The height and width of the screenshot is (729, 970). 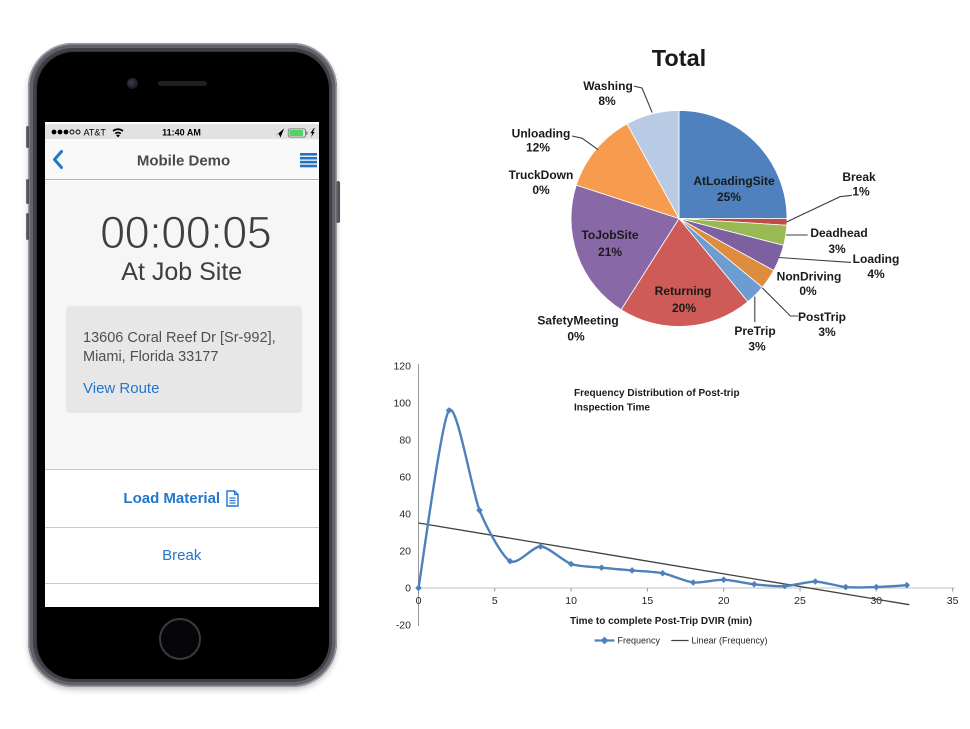 What do you see at coordinates (181, 132) in the screenshot?
I see `svg-text: 11:40 AM` at bounding box center [181, 132].